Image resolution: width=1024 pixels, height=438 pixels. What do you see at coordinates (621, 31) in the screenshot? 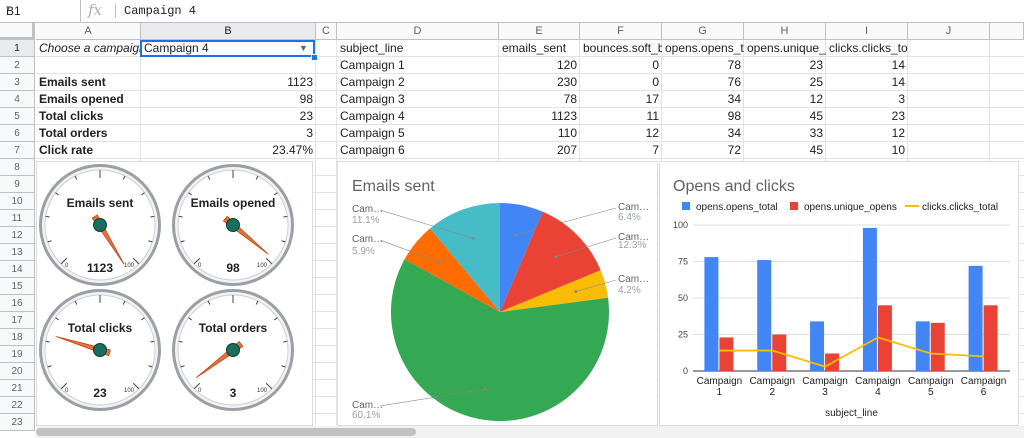
I see `column-header-f: F` at bounding box center [621, 31].